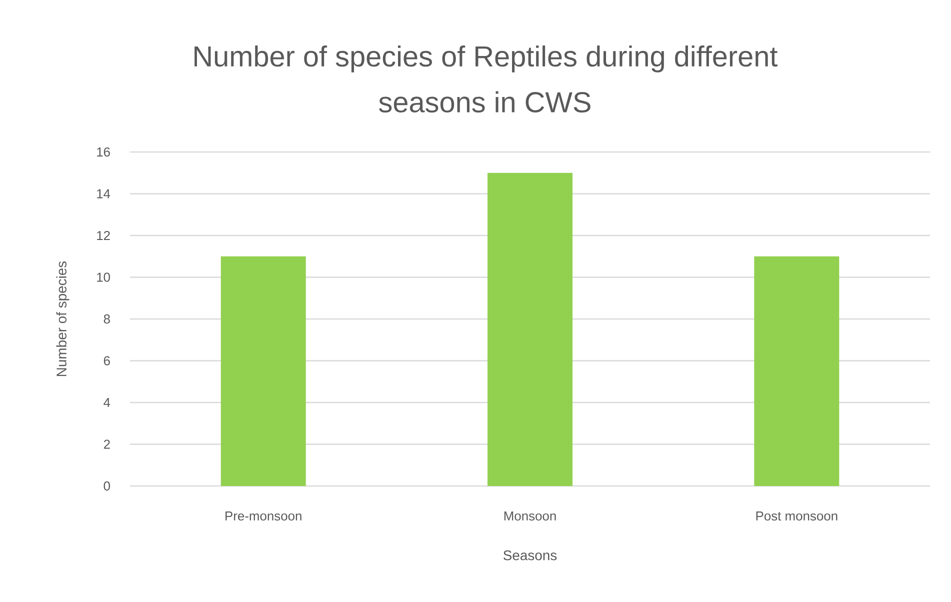 The height and width of the screenshot is (602, 951). What do you see at coordinates (797, 516) in the screenshot?
I see `x-tick-label: Post monsoon` at bounding box center [797, 516].